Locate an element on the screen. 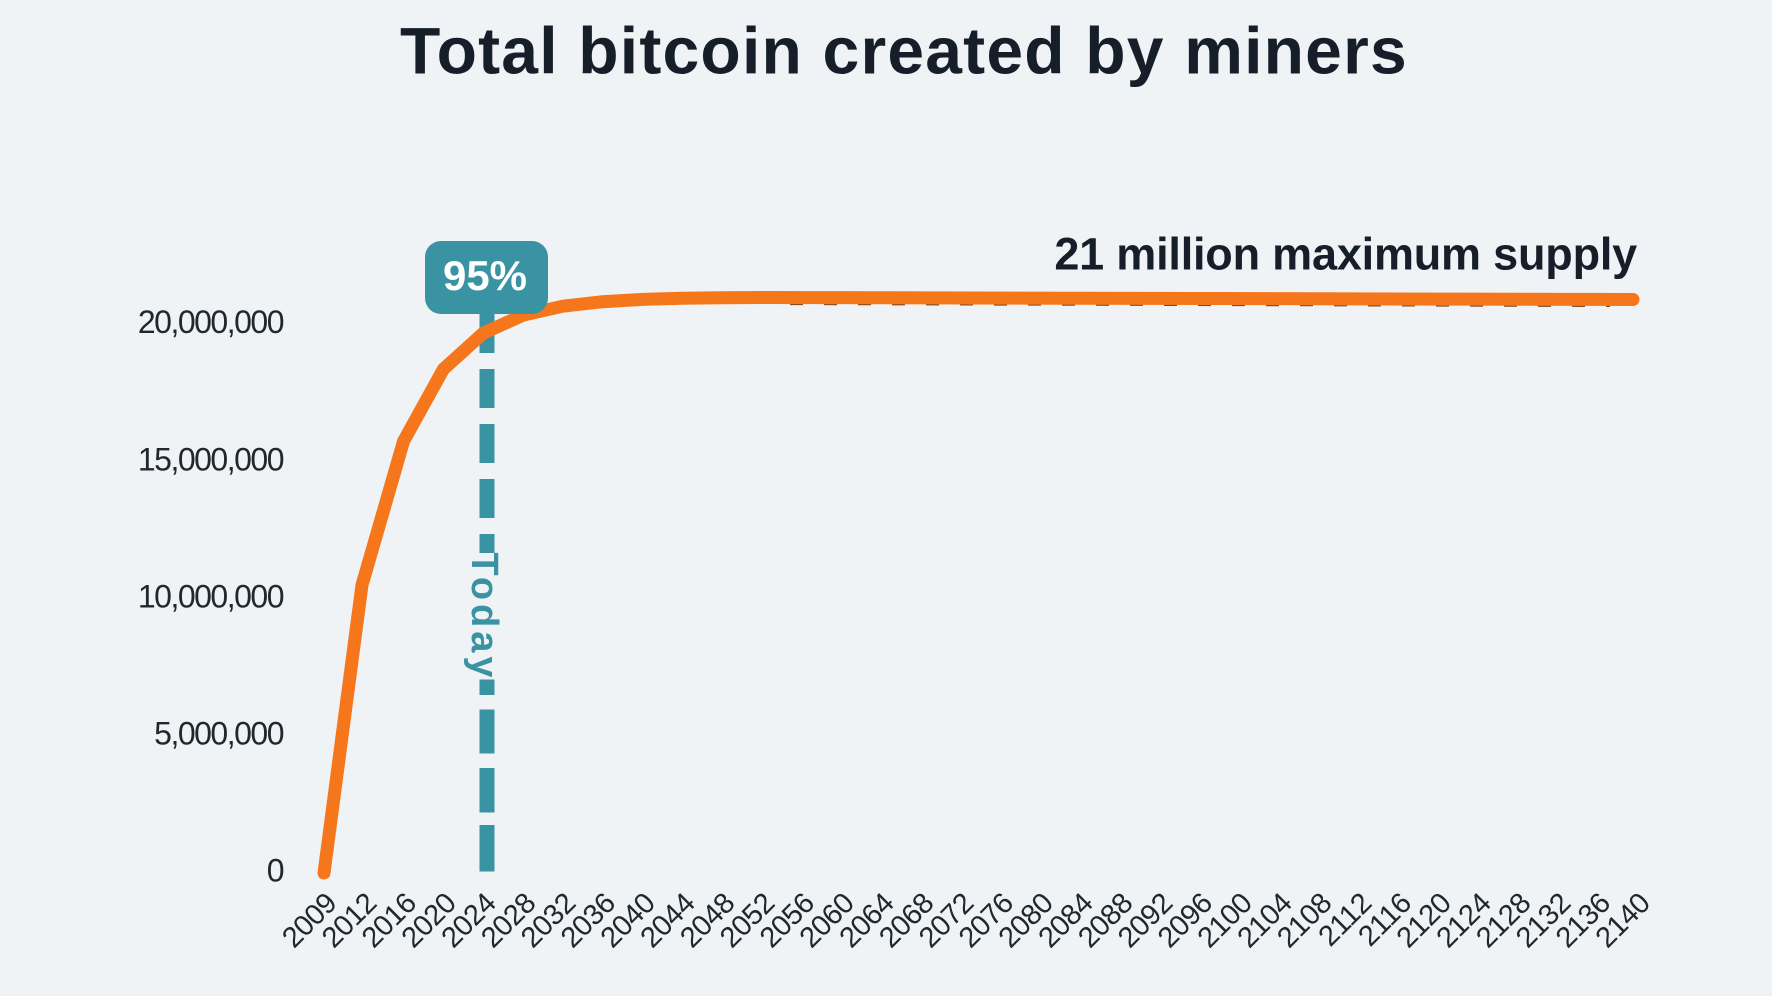 The image size is (1772, 996). svg-text: 20,000,000 is located at coordinates (211, 322).